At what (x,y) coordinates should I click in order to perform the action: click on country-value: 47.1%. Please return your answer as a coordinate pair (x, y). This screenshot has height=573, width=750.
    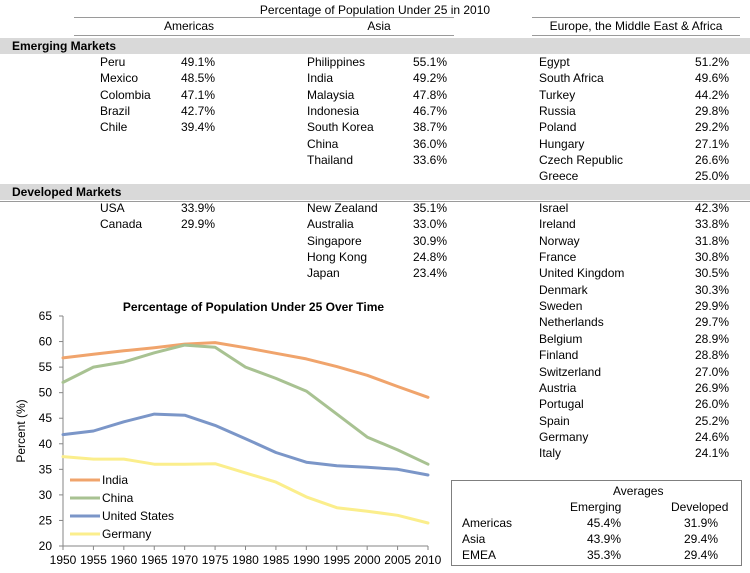
    Looking at the image, I should click on (197, 94).